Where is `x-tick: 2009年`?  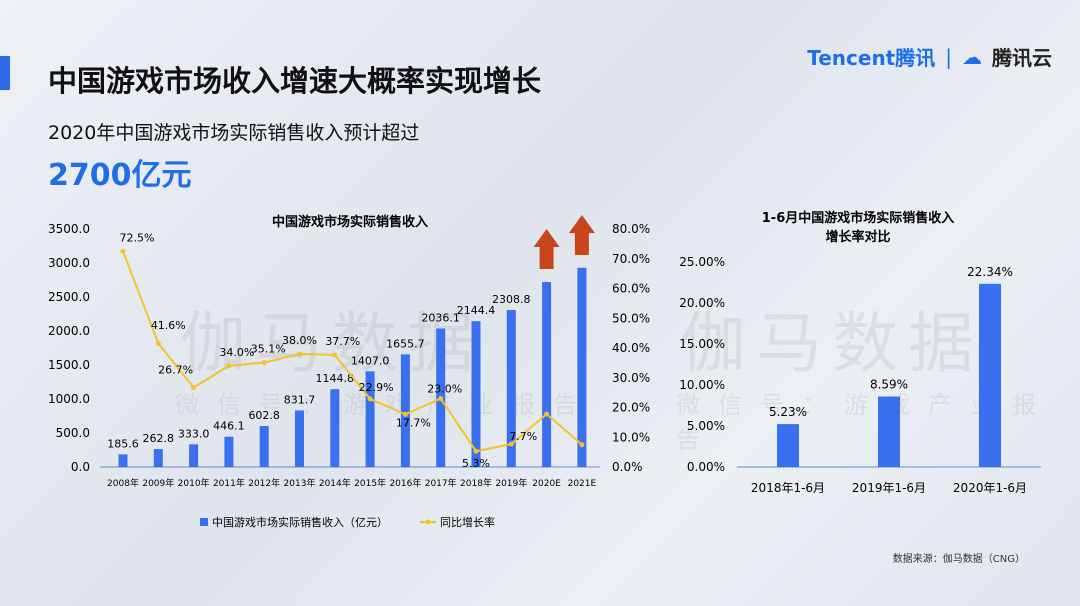
x-tick: 2009年 is located at coordinates (158, 483).